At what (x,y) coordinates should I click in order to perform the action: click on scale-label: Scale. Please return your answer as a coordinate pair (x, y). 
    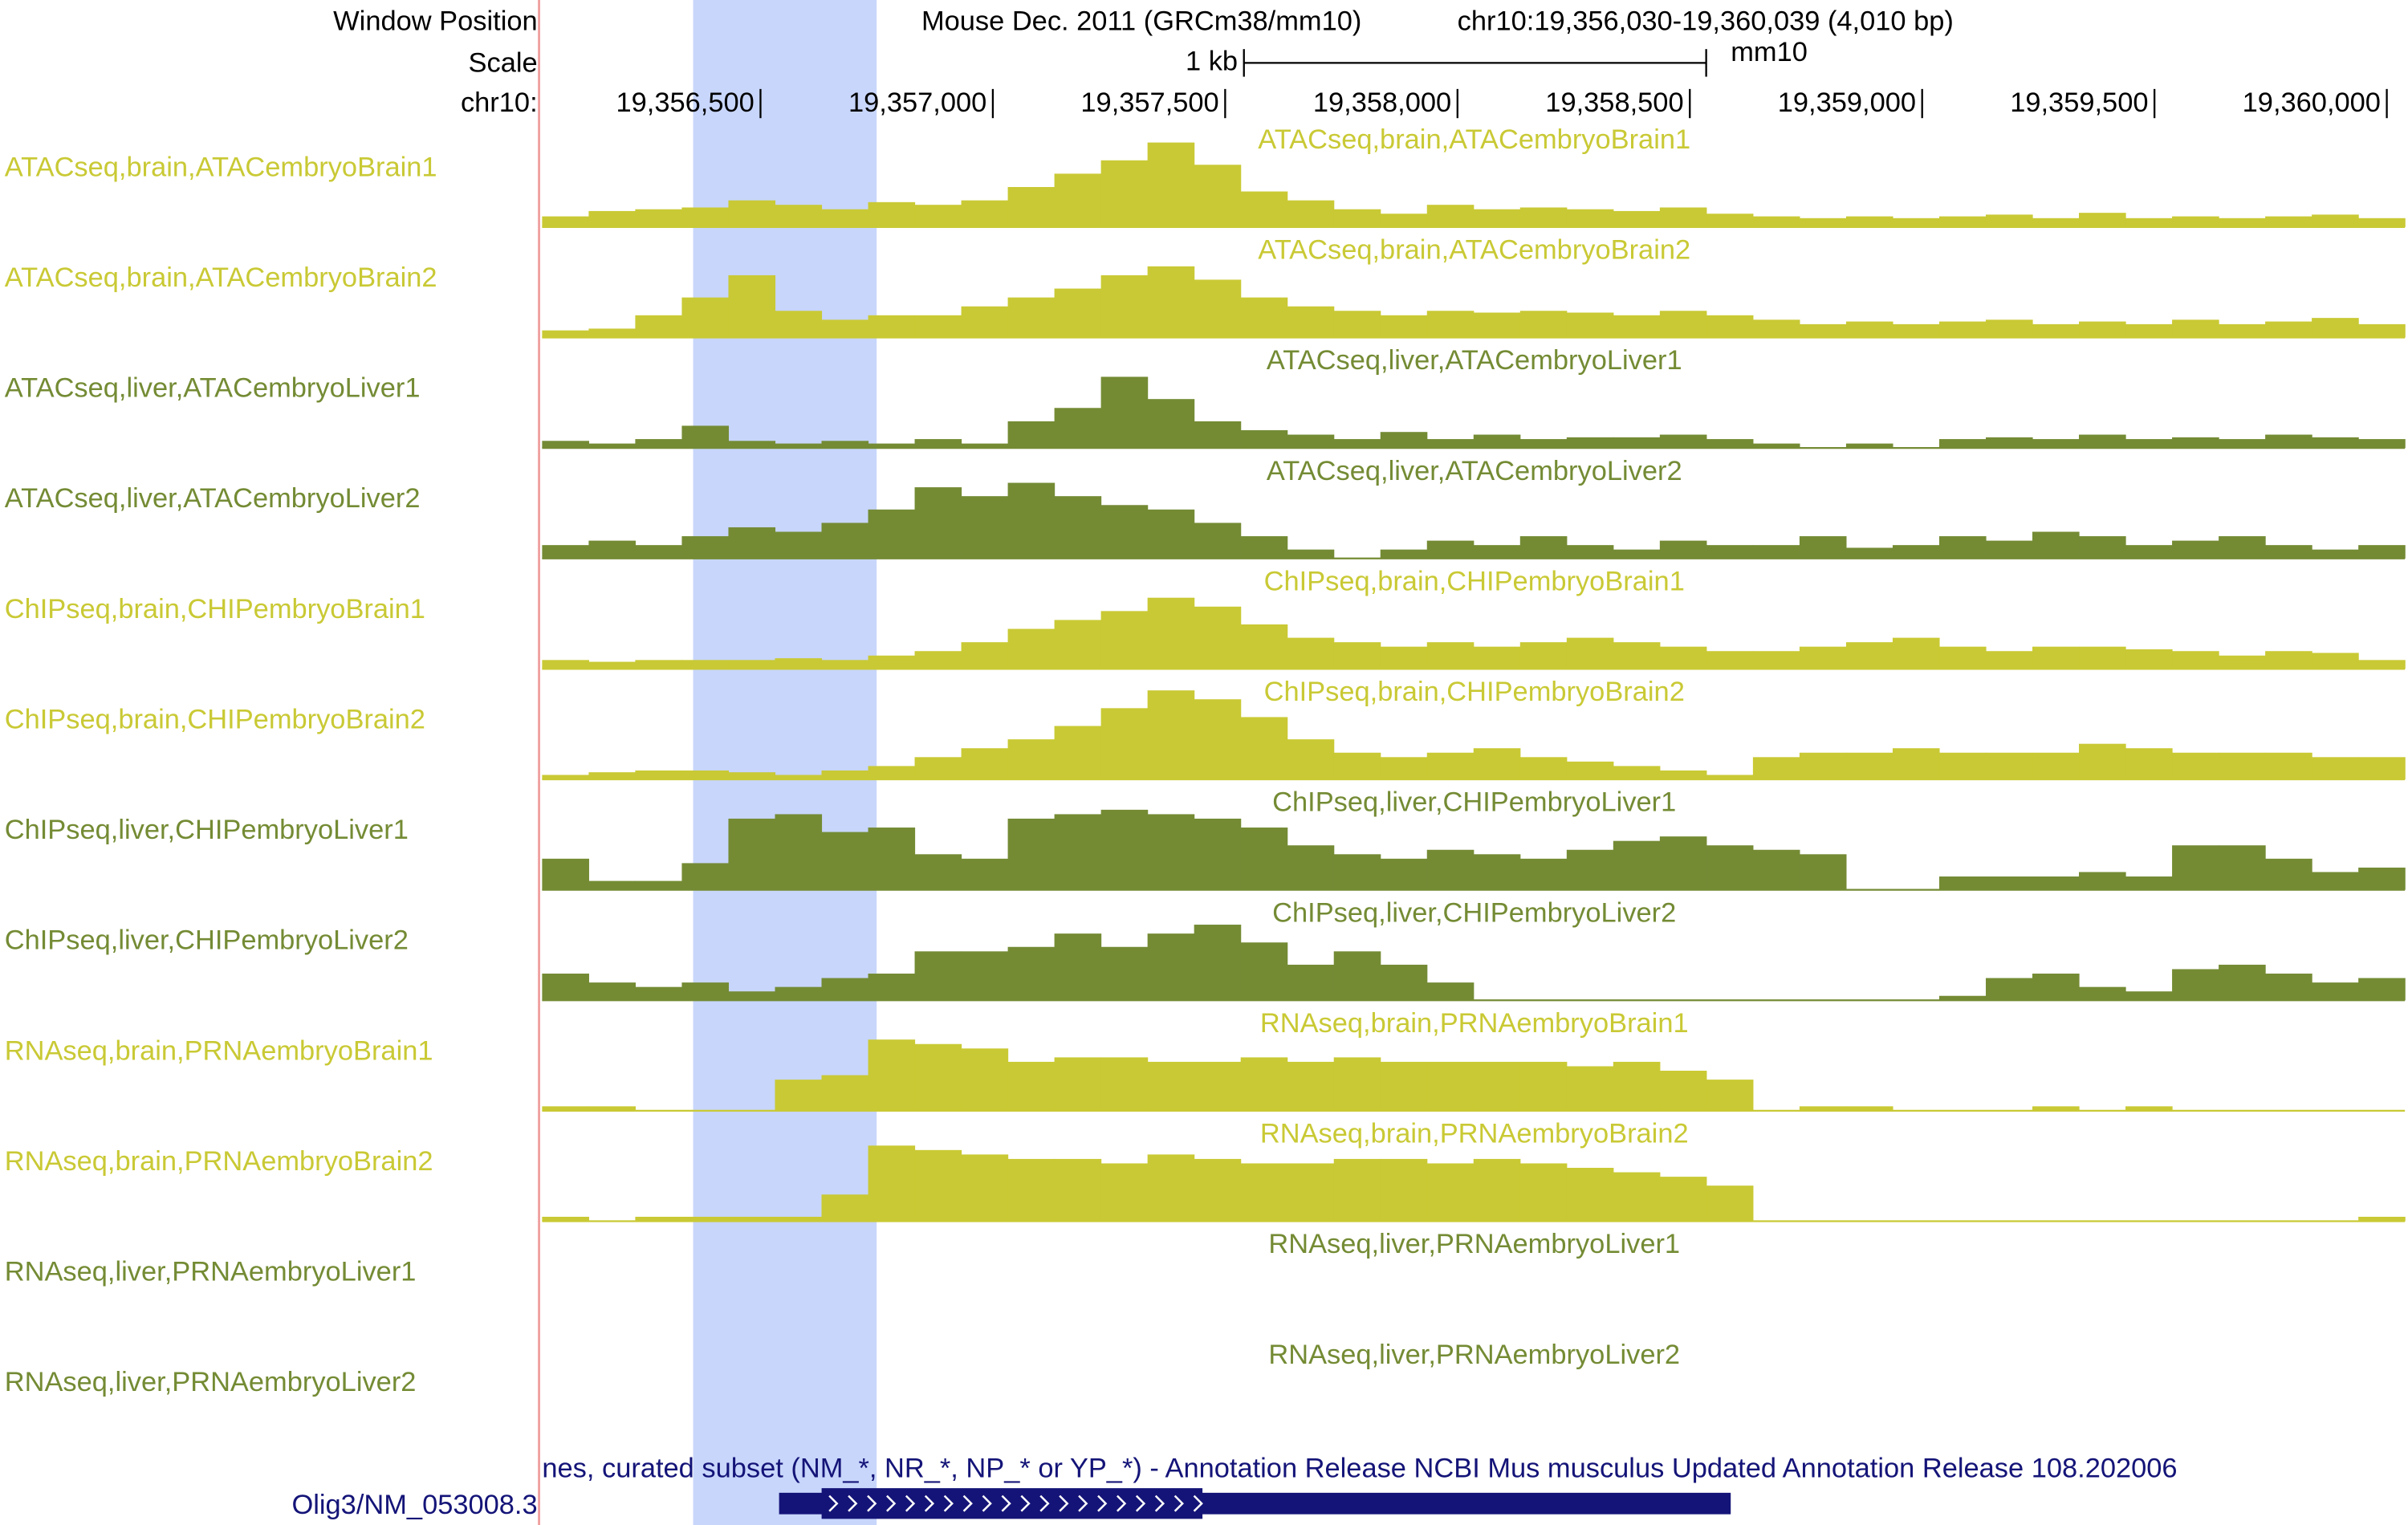
    Looking at the image, I should click on (503, 63).